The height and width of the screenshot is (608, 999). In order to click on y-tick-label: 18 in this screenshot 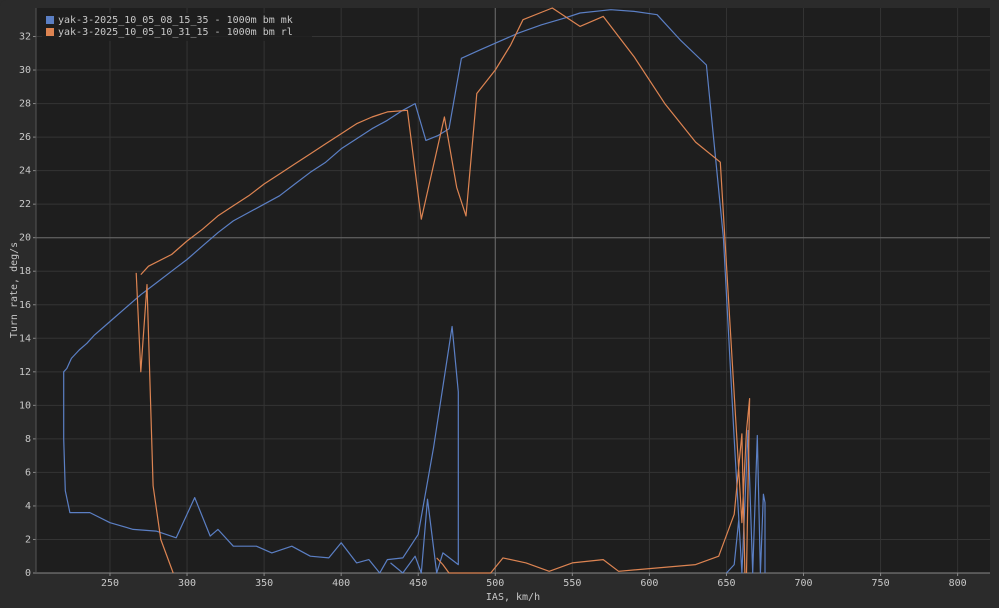, I will do `click(25, 271)`.